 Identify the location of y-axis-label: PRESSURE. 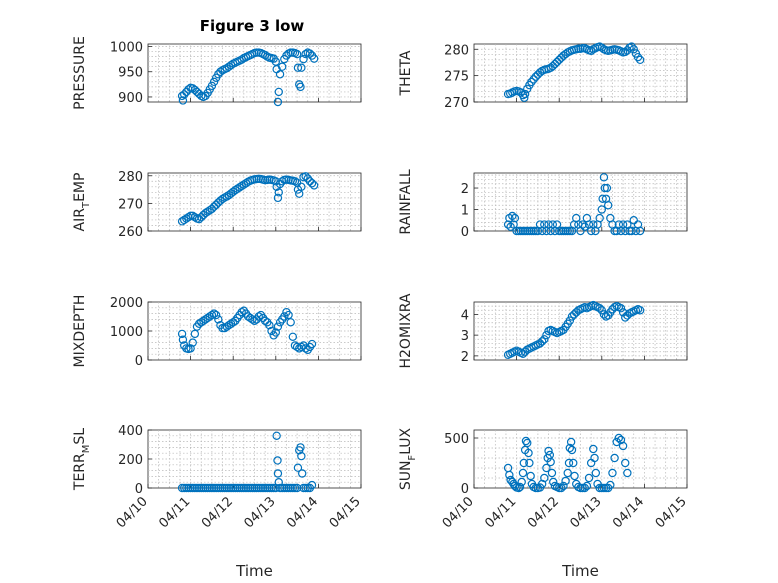
(80, 73).